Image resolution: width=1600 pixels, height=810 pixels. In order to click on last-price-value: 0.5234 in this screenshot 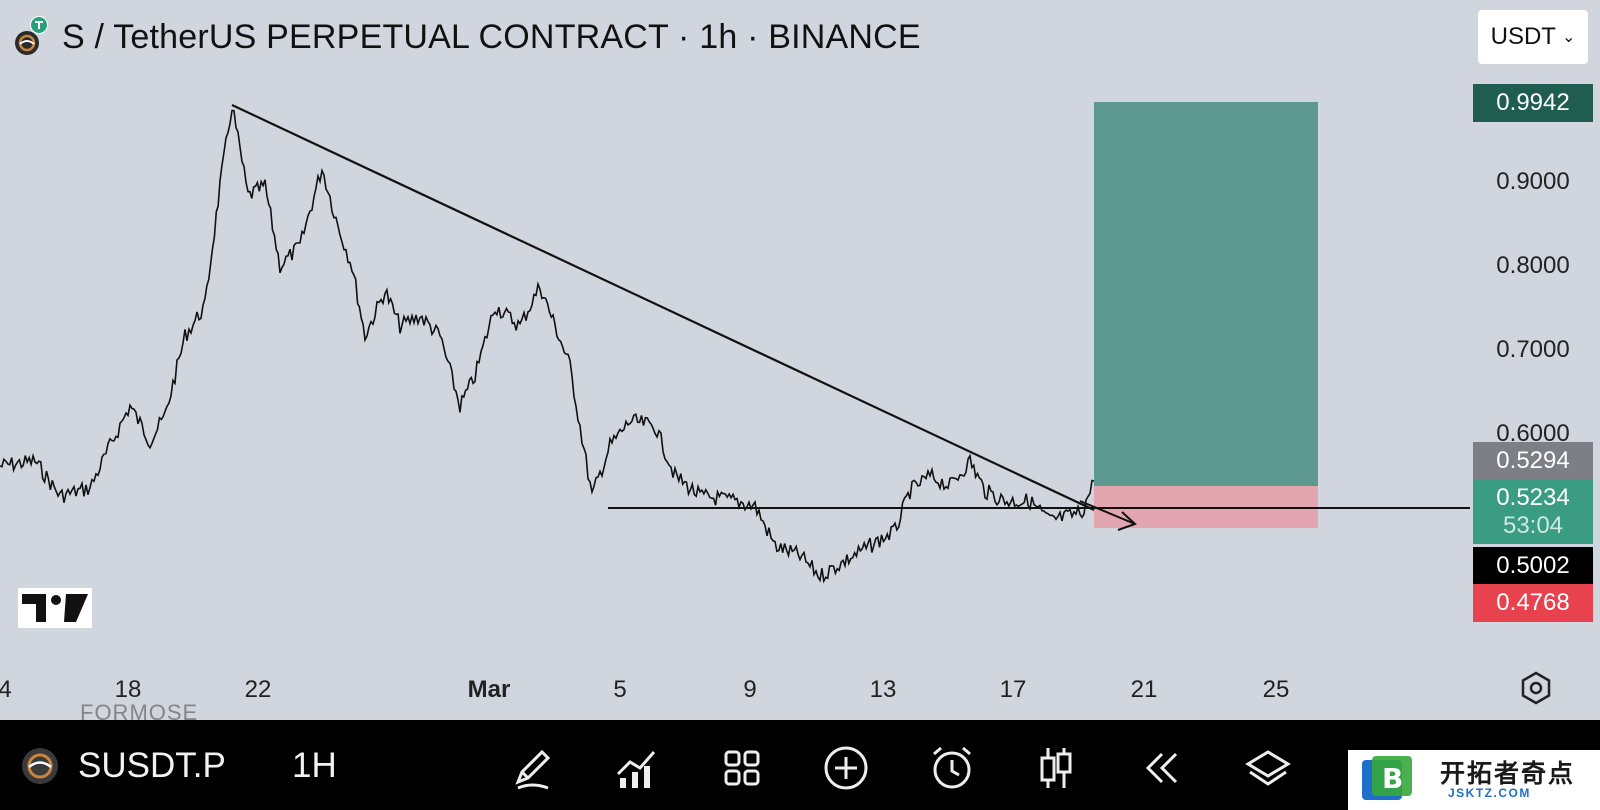, I will do `click(1533, 497)`.